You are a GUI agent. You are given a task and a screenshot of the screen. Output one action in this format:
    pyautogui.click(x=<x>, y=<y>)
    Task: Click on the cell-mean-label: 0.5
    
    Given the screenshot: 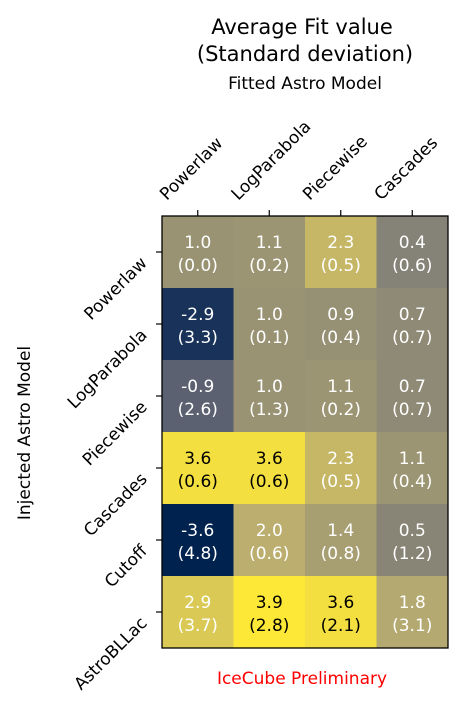 What is the action you would take?
    pyautogui.click(x=412, y=531)
    